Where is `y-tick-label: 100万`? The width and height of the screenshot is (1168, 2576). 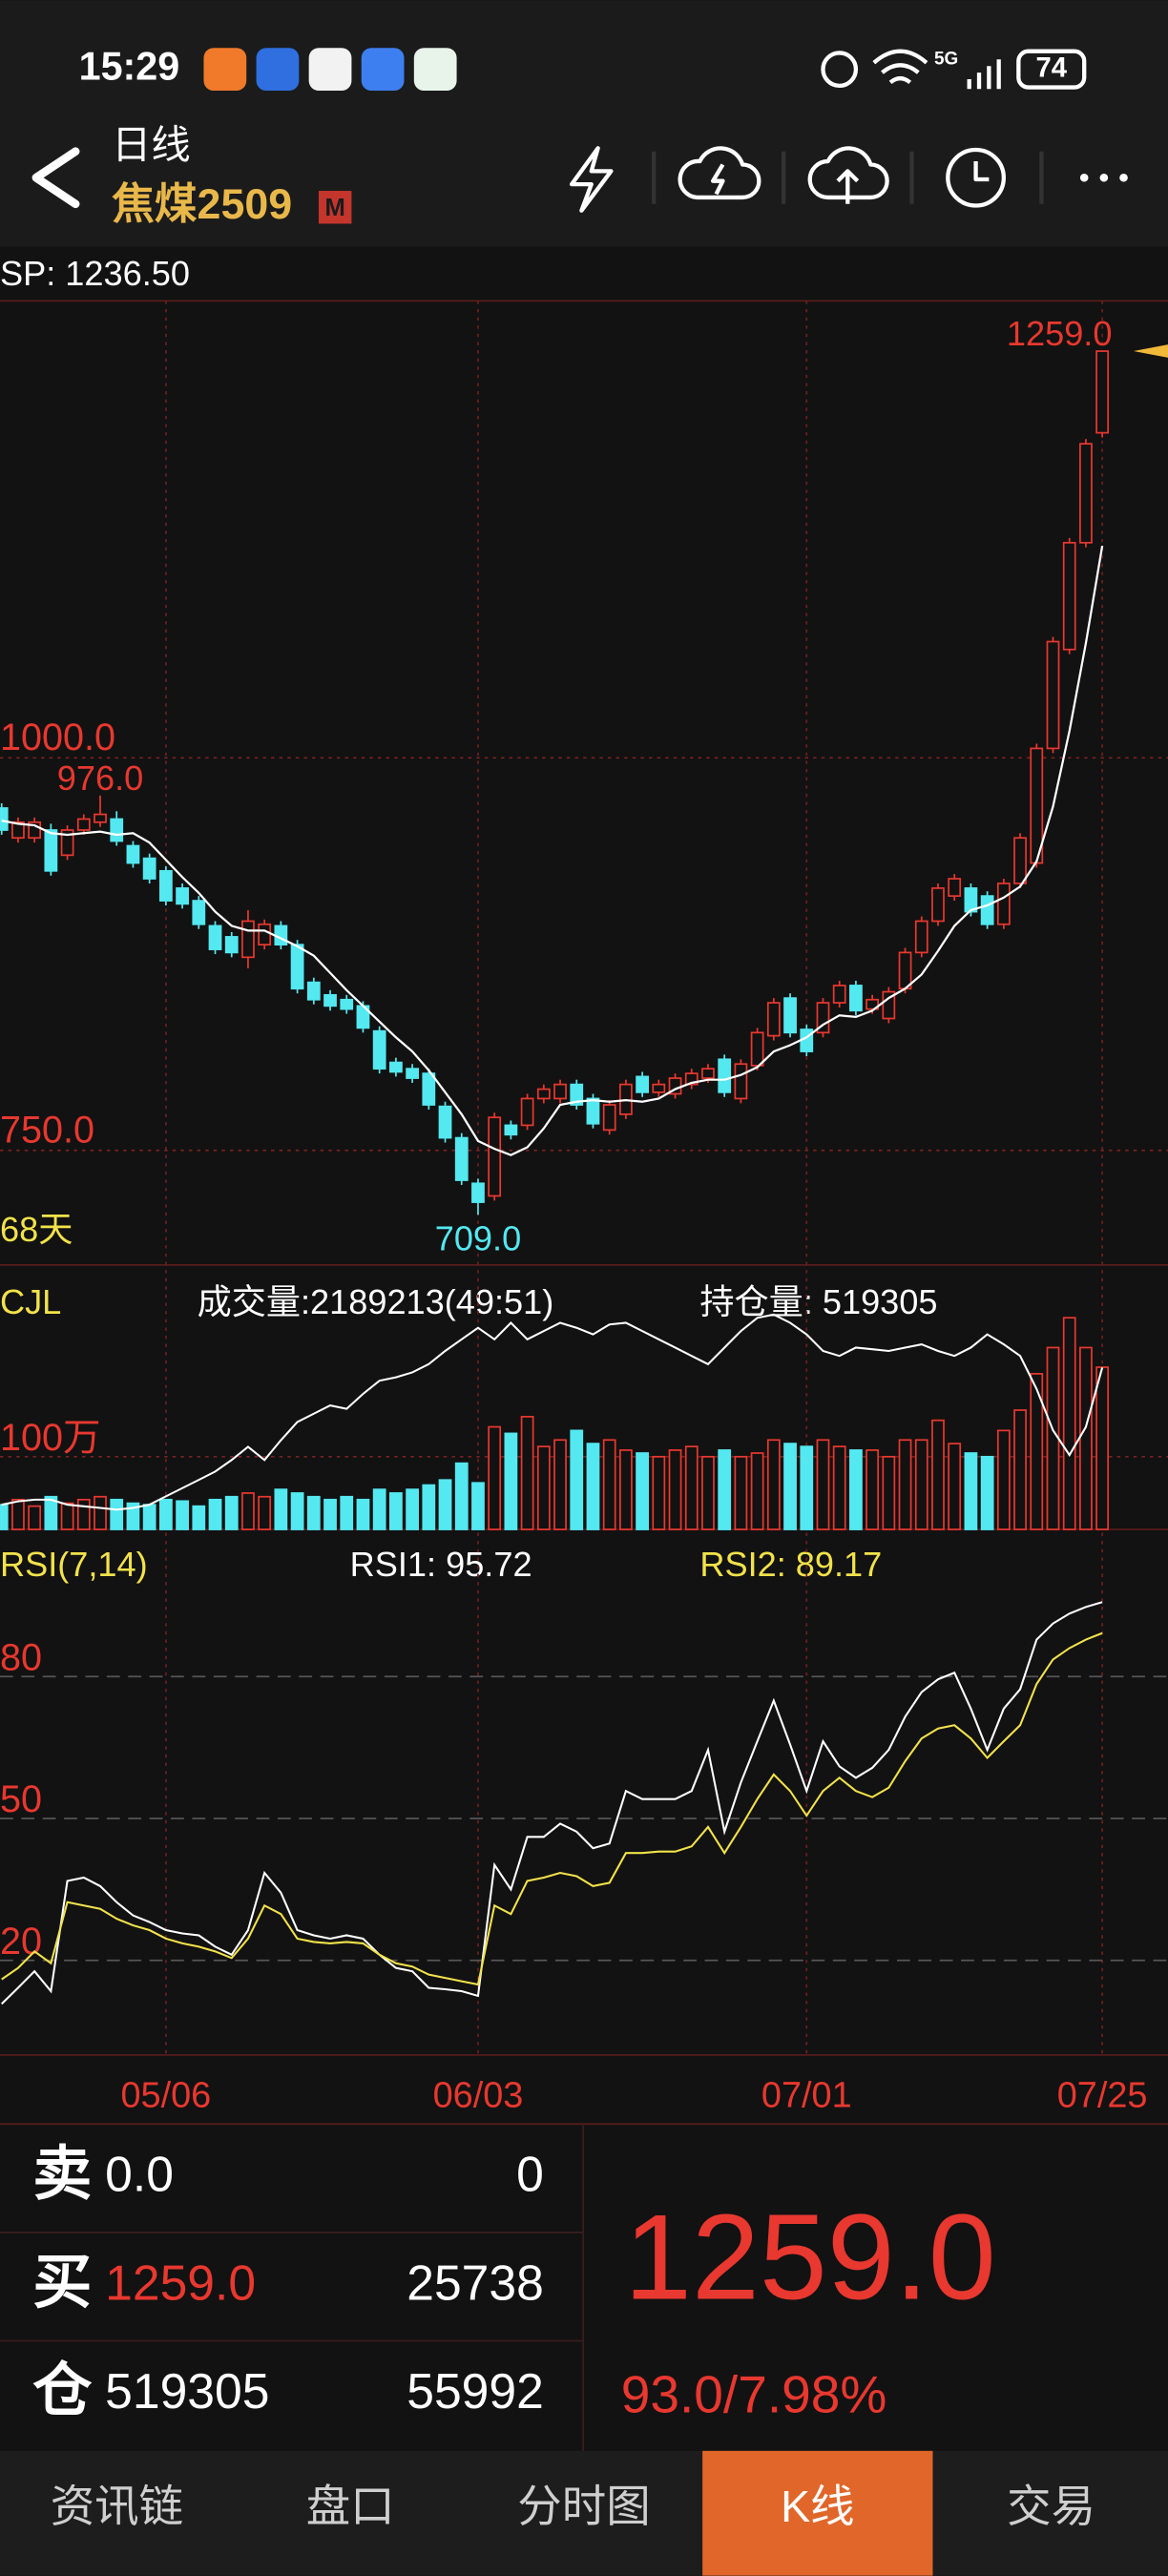
y-tick-label: 100万 is located at coordinates (50, 1438).